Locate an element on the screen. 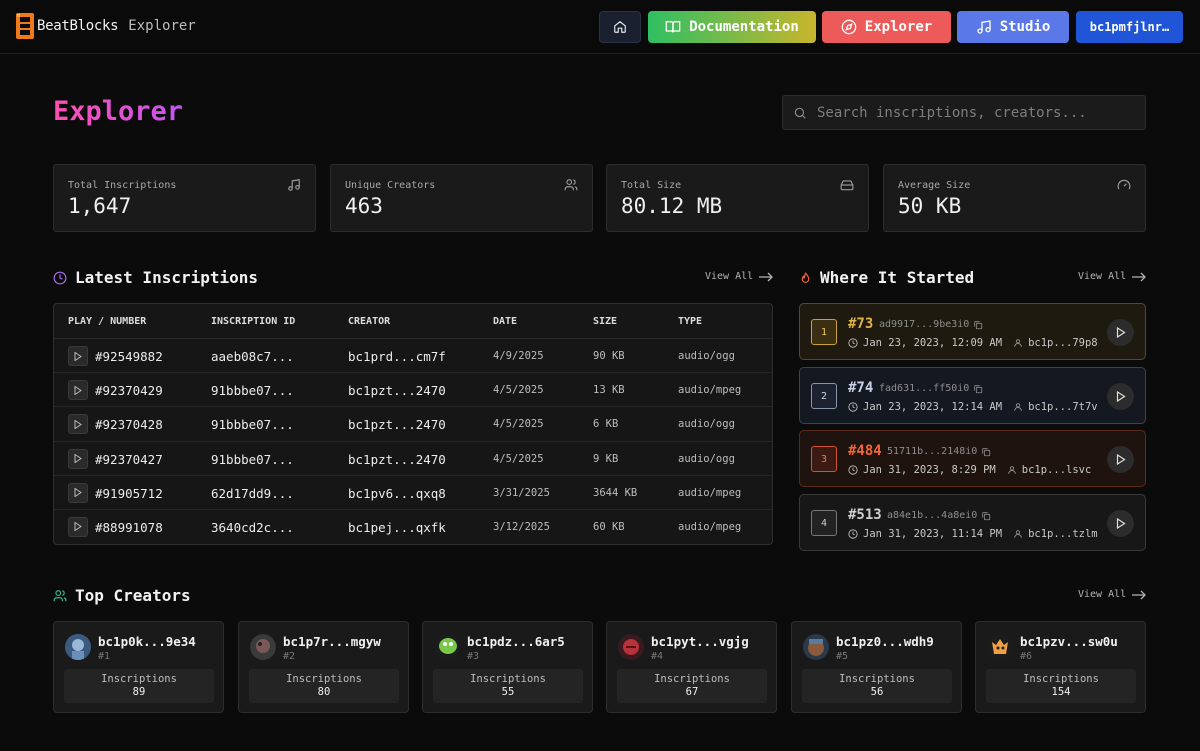  creator-address: bc1p...7t7v is located at coordinates (1063, 407).